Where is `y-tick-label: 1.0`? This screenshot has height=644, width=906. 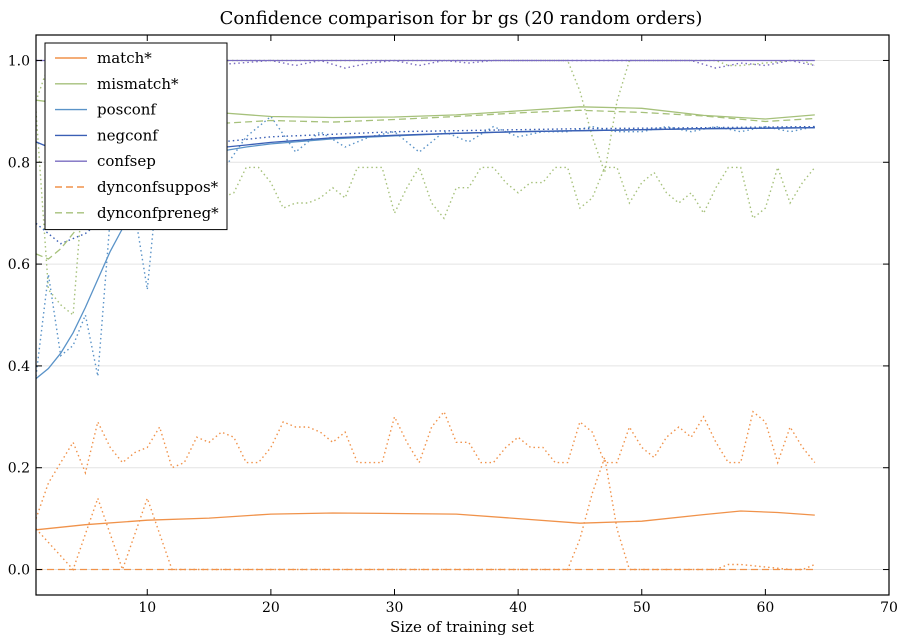 y-tick-label: 1.0 is located at coordinates (19, 61).